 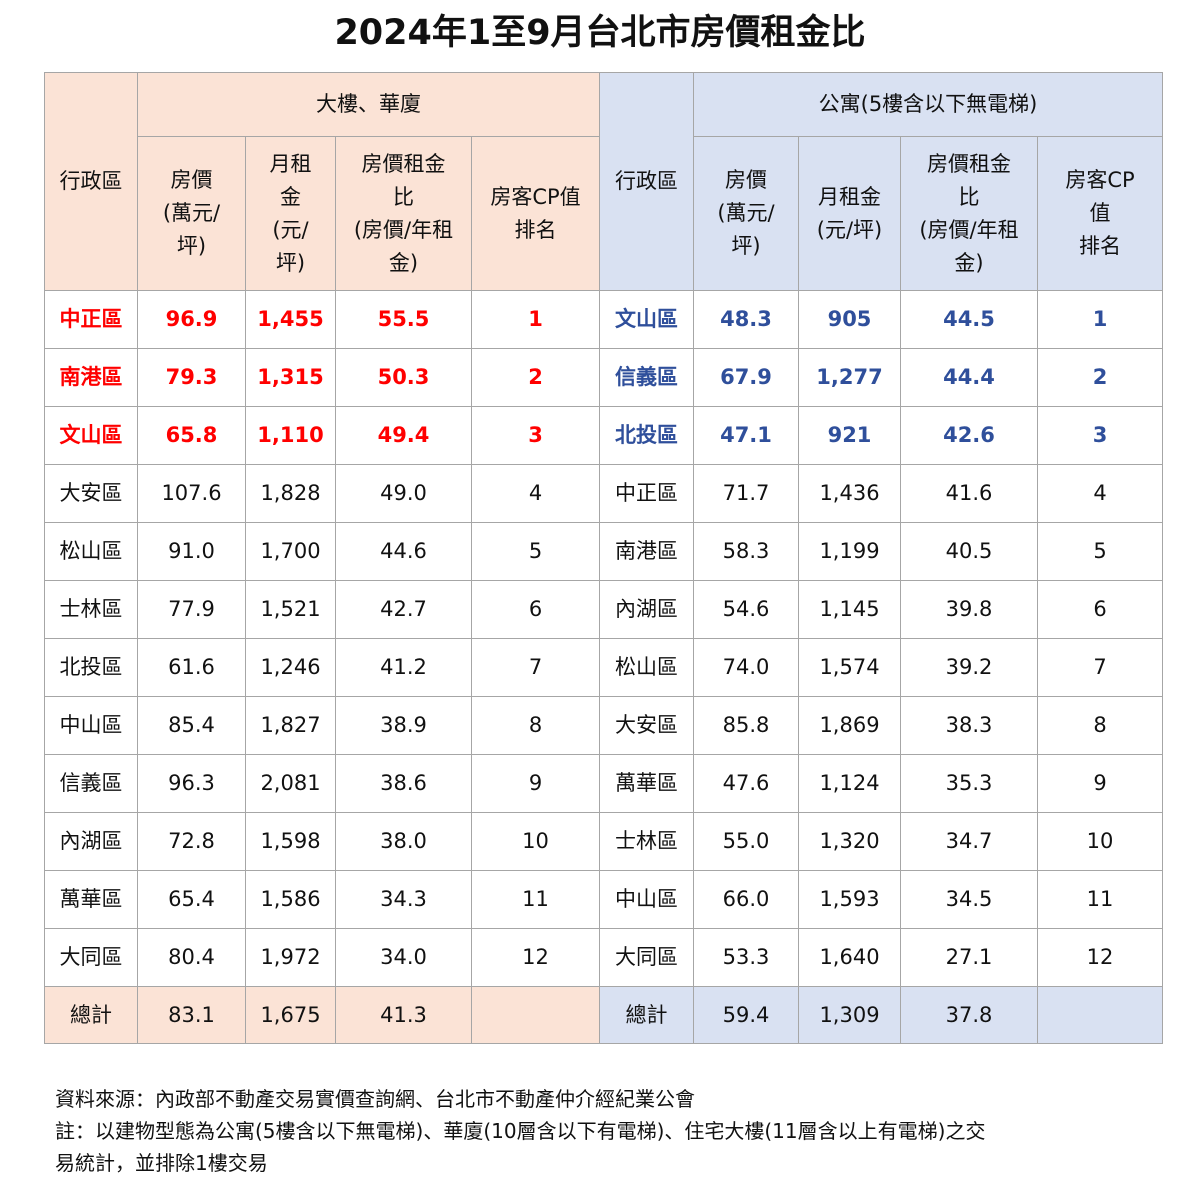 What do you see at coordinates (403, 163) in the screenshot?
I see `header-line: 房價租金` at bounding box center [403, 163].